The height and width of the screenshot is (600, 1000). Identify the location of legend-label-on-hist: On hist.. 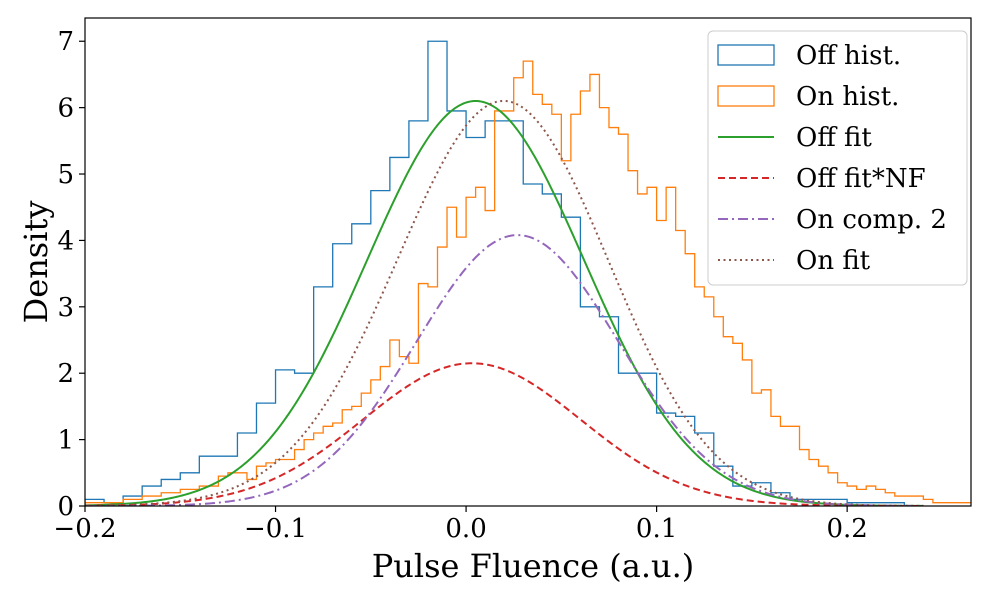
(847, 97).